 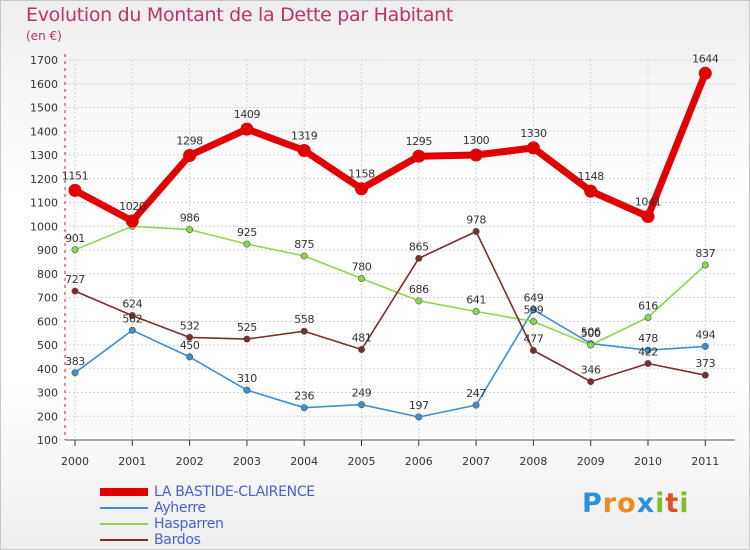 What do you see at coordinates (190, 345) in the screenshot?
I see `data-label: 450` at bounding box center [190, 345].